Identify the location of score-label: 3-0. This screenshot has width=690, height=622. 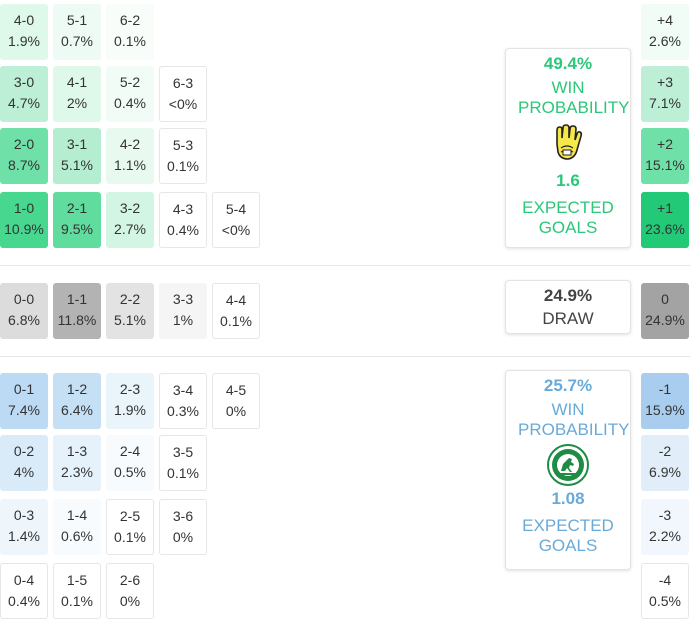
(24, 82).